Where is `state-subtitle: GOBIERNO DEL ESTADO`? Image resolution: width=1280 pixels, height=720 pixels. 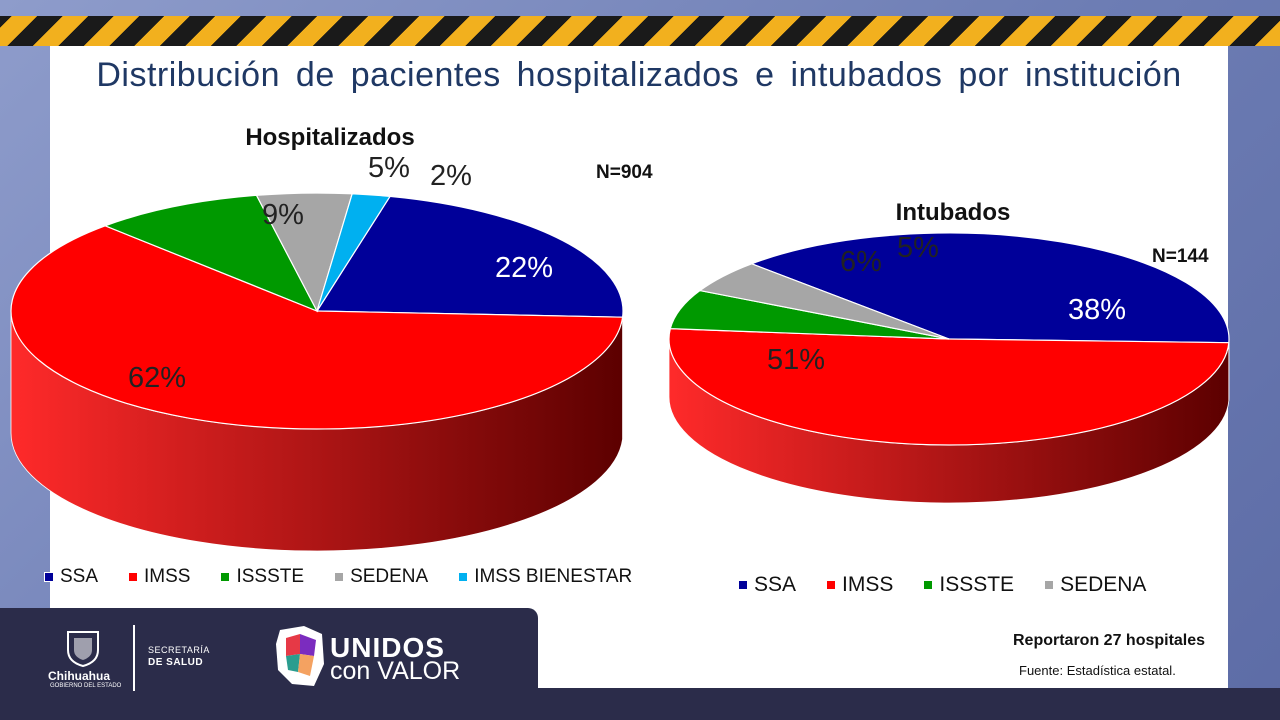 state-subtitle: GOBIERNO DEL ESTADO is located at coordinates (86, 686).